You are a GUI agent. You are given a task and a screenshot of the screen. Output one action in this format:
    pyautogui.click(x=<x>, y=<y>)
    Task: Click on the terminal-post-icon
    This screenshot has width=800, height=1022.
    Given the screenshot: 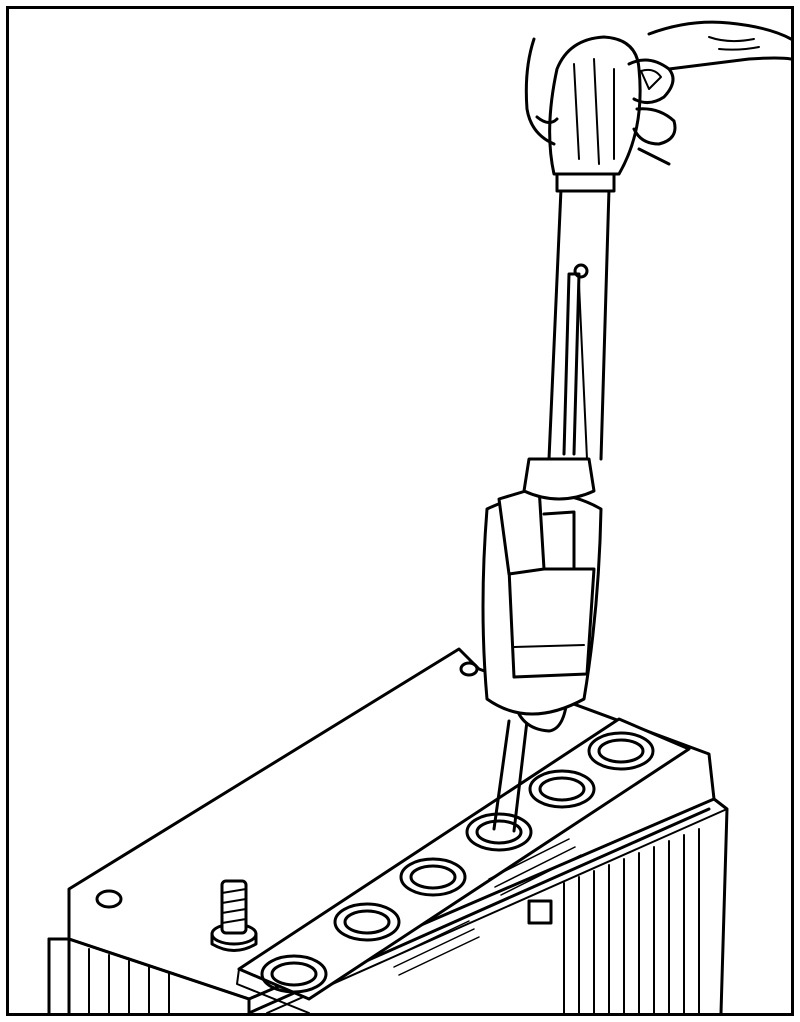 What is the action you would take?
    pyautogui.click(x=234, y=915)
    